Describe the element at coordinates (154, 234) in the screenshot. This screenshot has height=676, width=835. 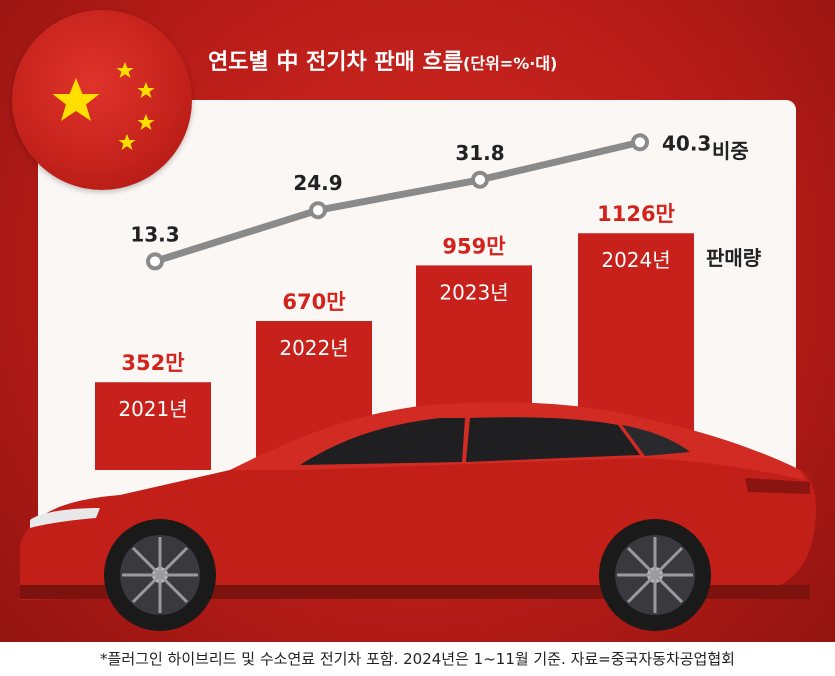
I see `share-value-label: 13.3` at that location.